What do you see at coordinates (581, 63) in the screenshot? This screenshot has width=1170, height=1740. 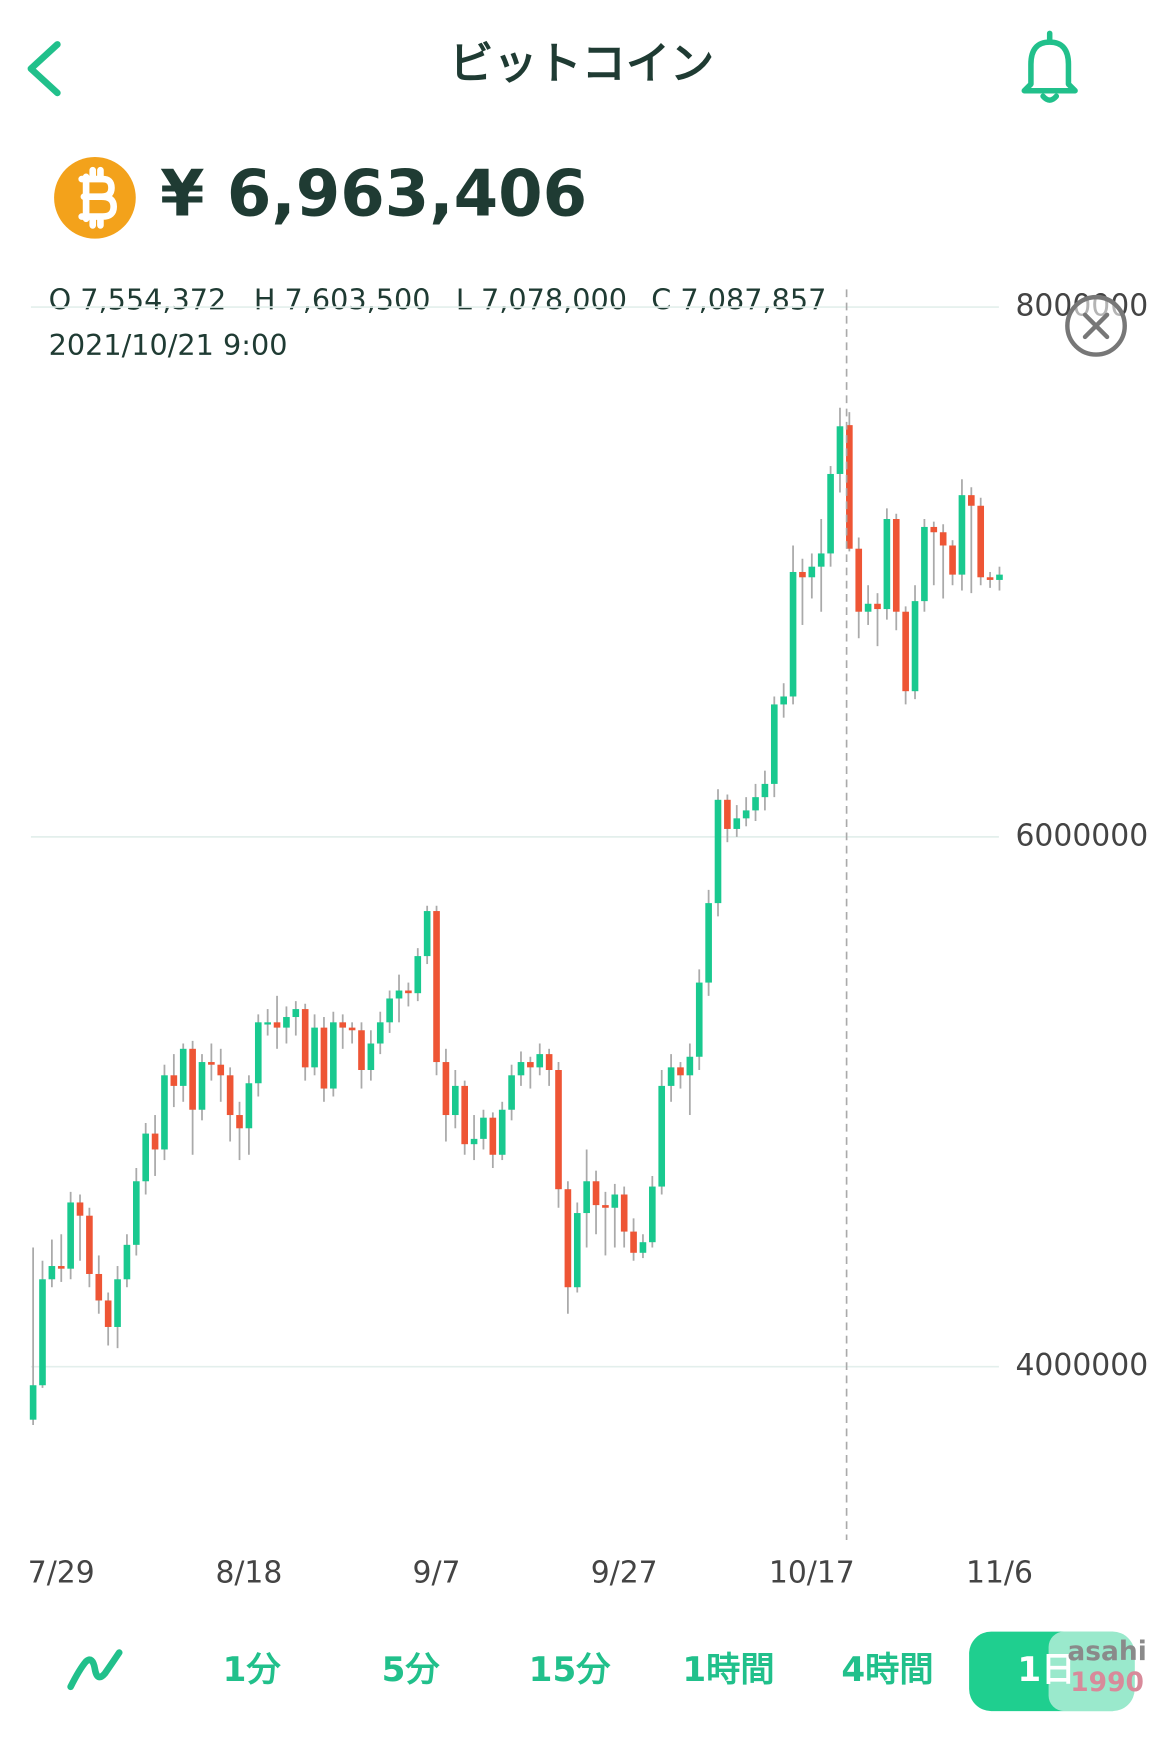 I see `page-title: ビットコイン` at bounding box center [581, 63].